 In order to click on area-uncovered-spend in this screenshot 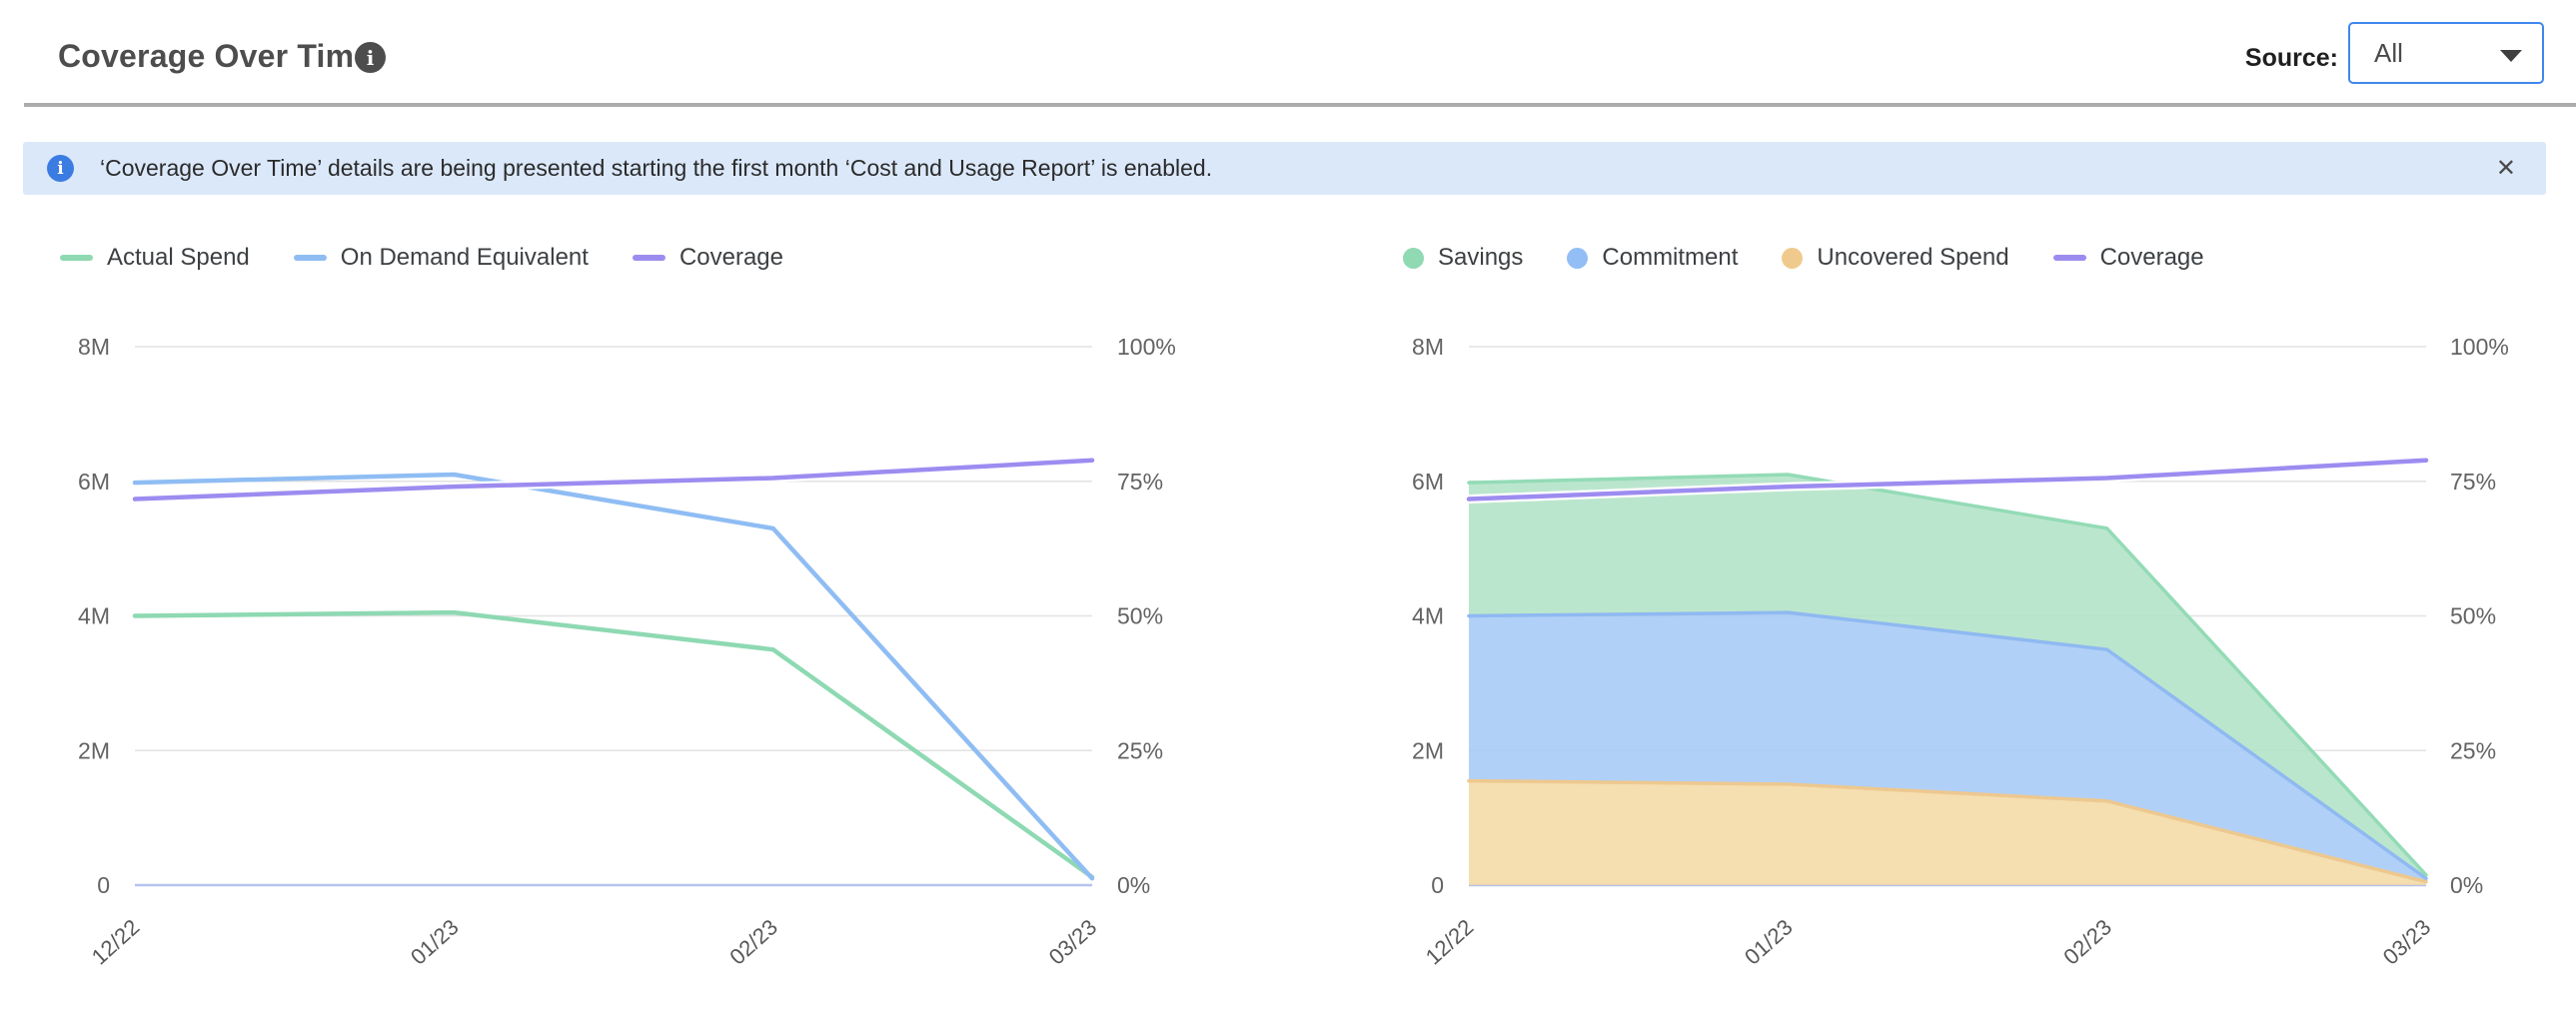, I will do `click(1947, 833)`.